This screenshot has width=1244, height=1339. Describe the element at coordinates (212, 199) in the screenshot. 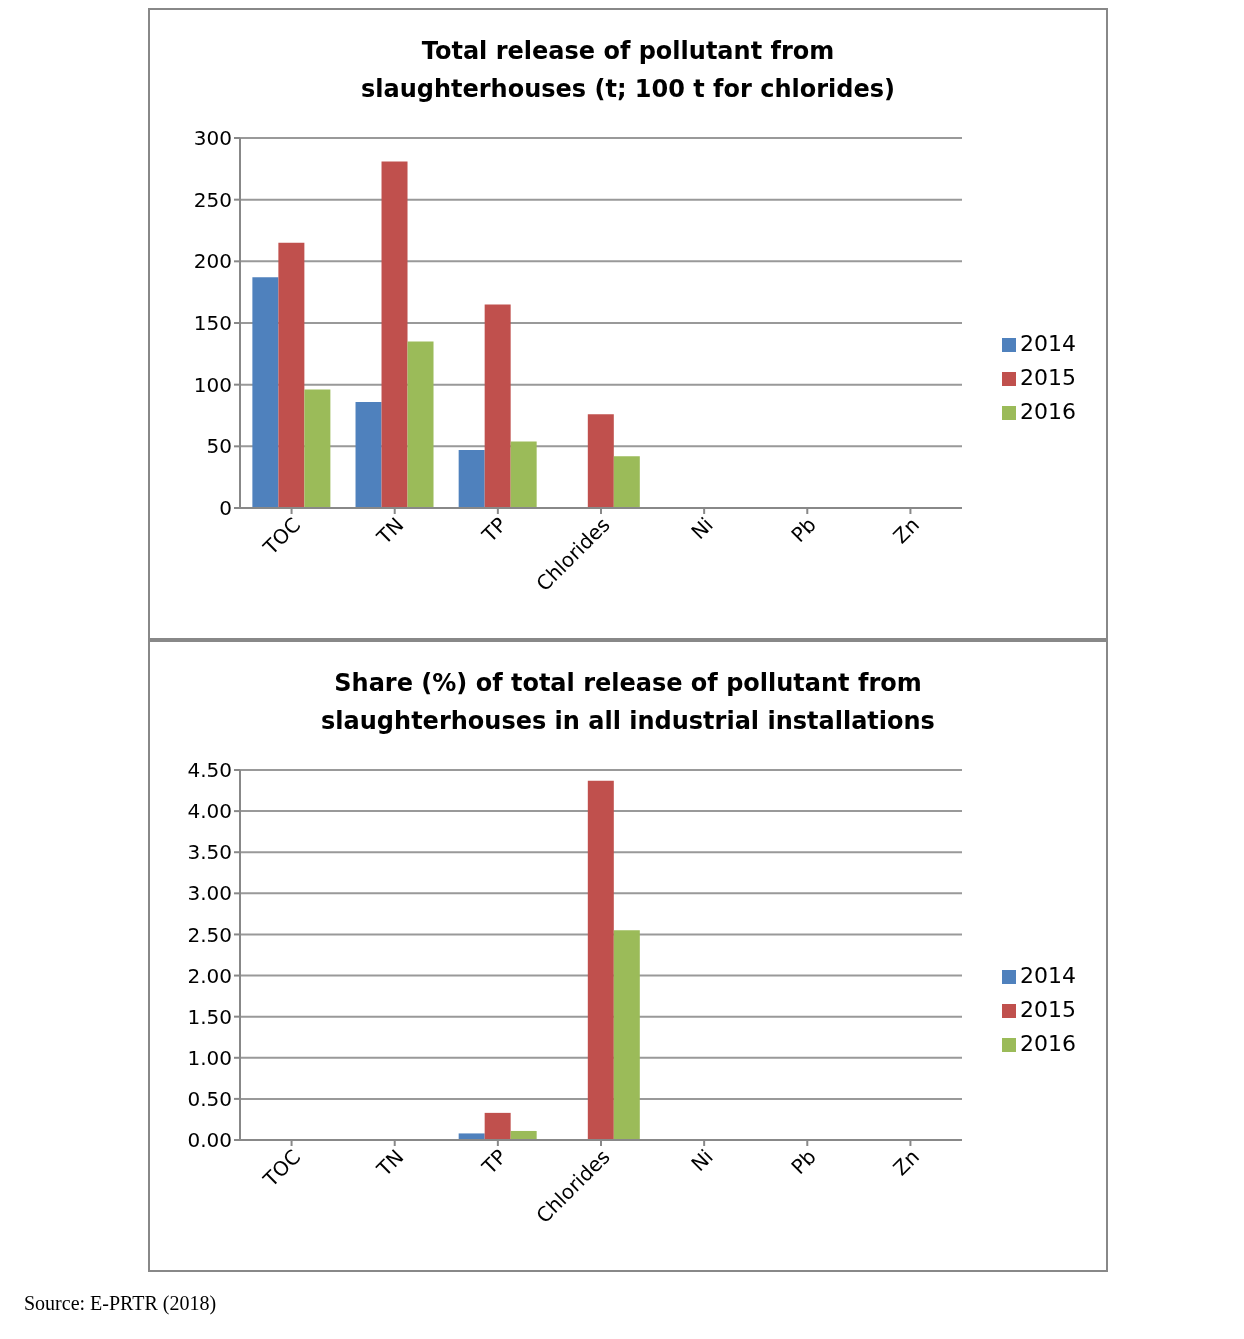

I see `y-tick-label: 250` at that location.